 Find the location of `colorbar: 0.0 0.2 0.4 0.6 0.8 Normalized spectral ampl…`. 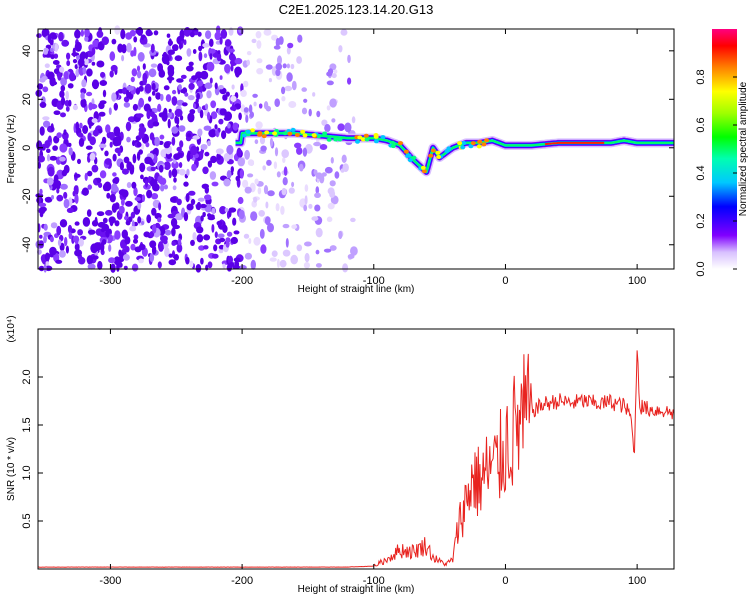

colorbar: 0.0 0.2 0.4 0.6 0.8 Normalized spectral ampl… is located at coordinates (722, 153).